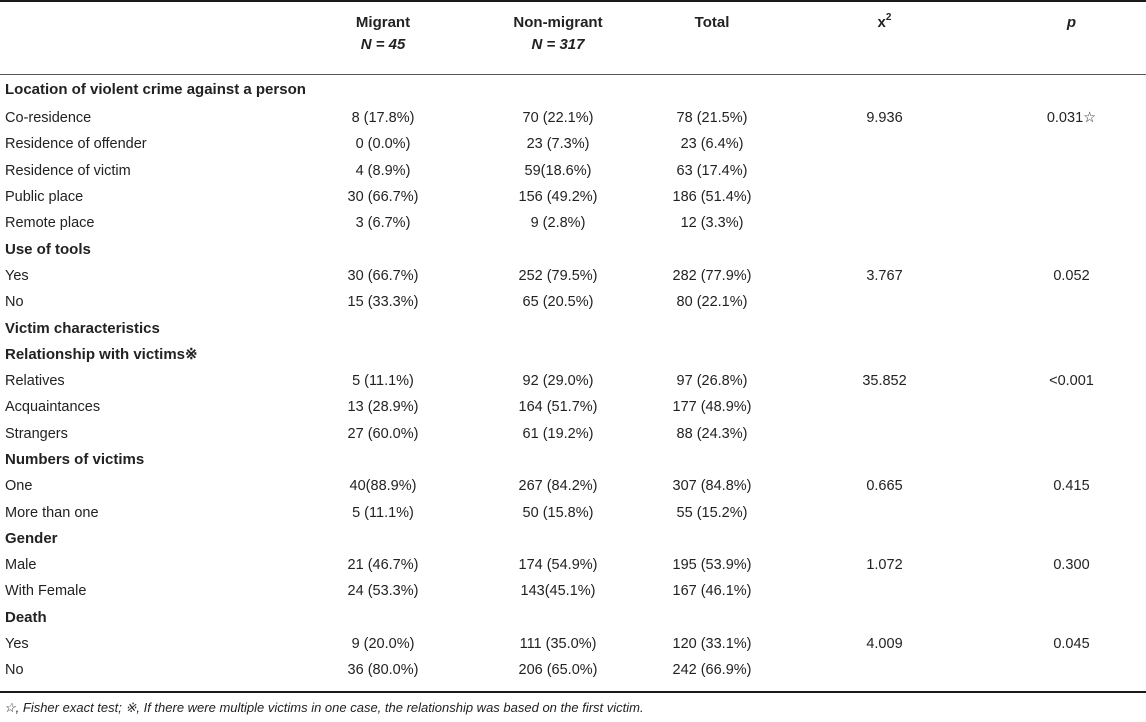  What do you see at coordinates (712, 512) in the screenshot?
I see `total-cell: 55 (15.2%)` at bounding box center [712, 512].